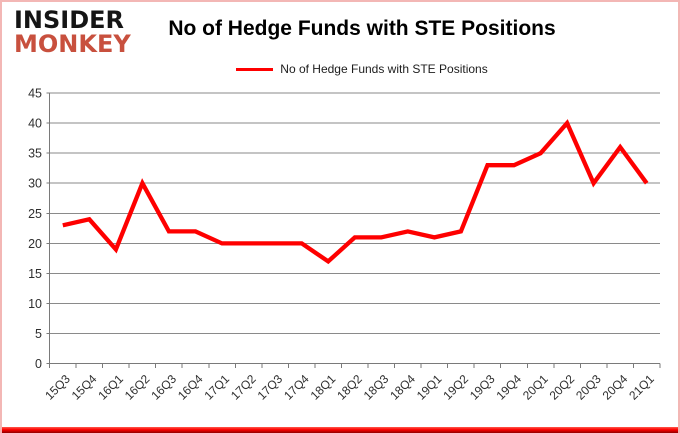 The width and height of the screenshot is (680, 433). Describe the element at coordinates (110, 387) in the screenshot. I see `x-axis-label: 16Q1` at that location.